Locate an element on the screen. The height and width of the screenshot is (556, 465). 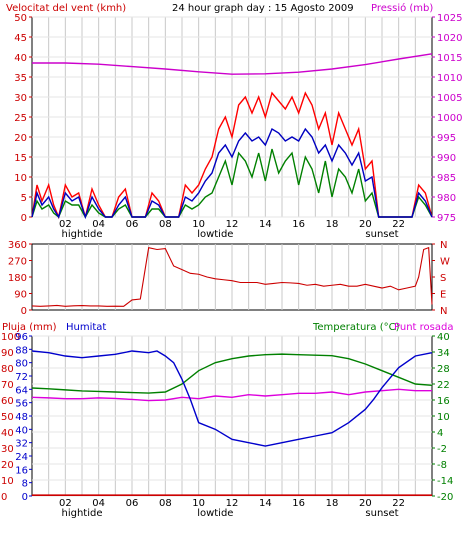
direction-axis-tick-label: 360 is located at coordinates (17, 245).